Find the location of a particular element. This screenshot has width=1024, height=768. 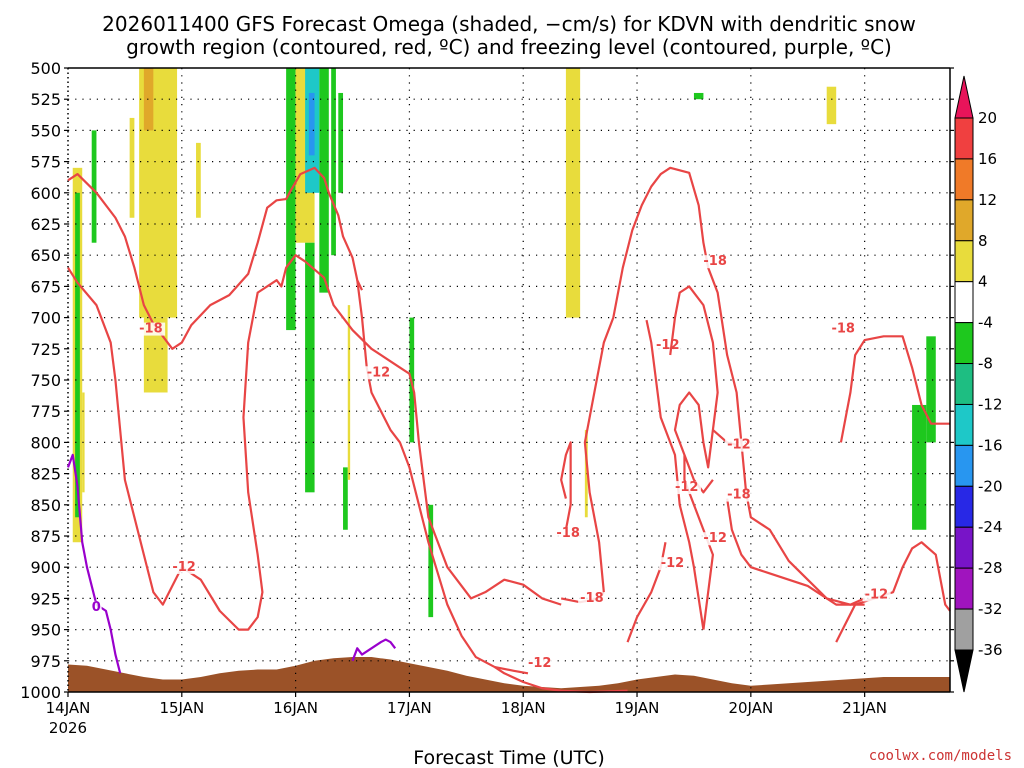

surface-terrain is located at coordinates (509, 674).